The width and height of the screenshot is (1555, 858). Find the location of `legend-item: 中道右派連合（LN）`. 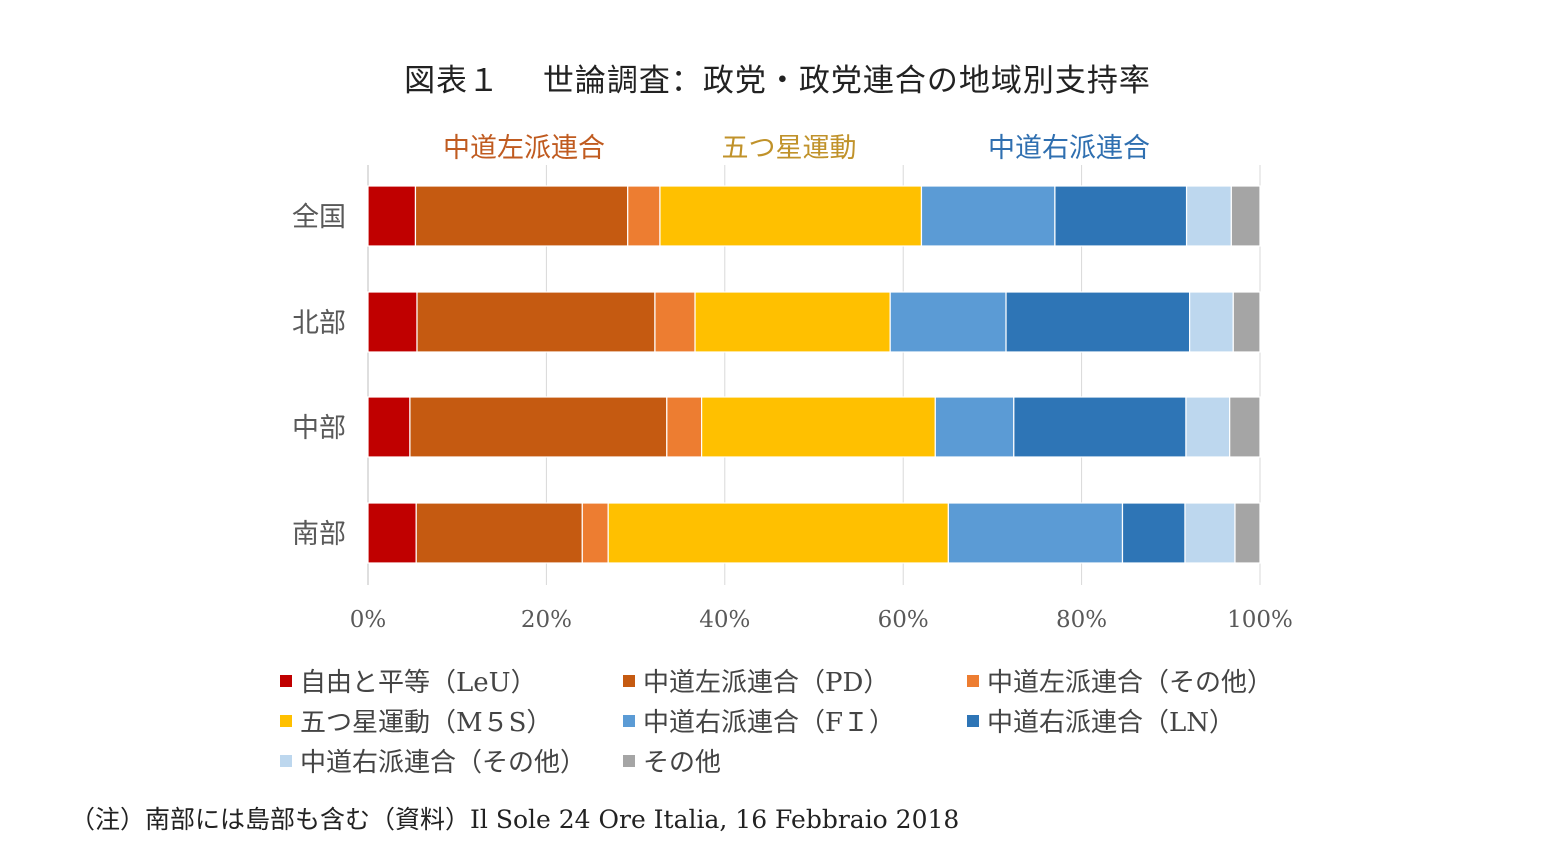

legend-item: 中道右派連合（LN） is located at coordinates (1101, 720).